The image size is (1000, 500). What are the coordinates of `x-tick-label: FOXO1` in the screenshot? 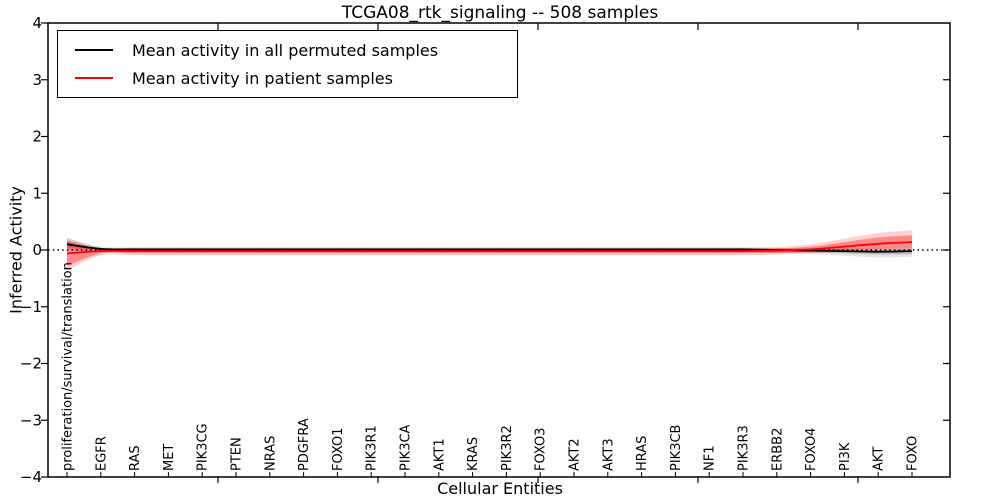 It's located at (338, 449).